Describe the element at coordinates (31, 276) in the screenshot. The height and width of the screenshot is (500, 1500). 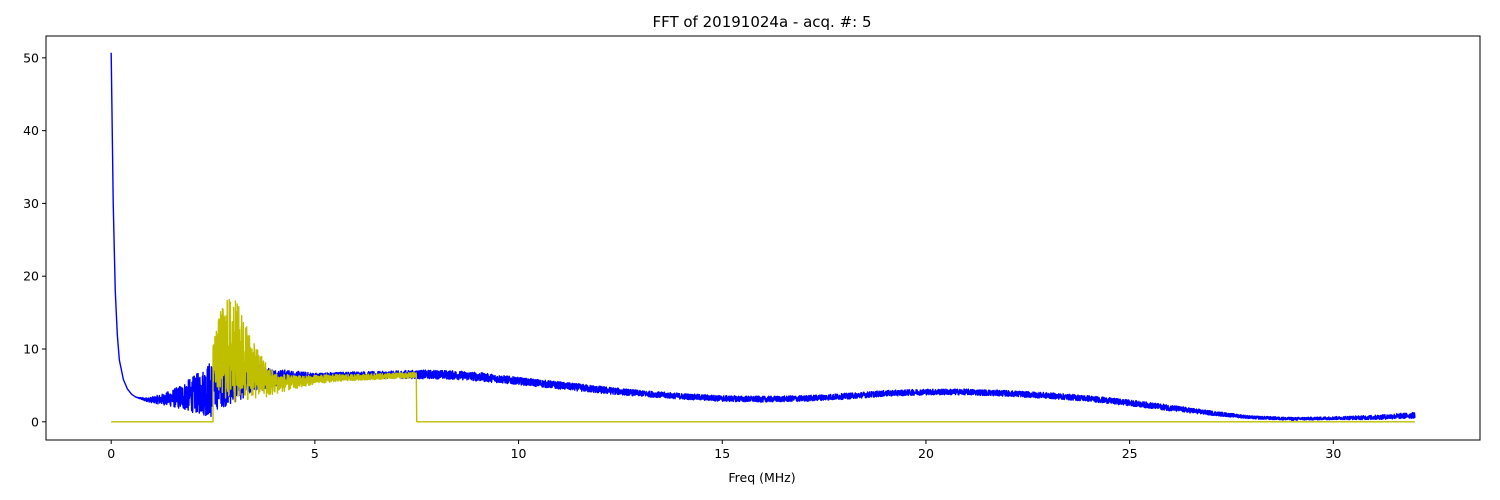
I see `y-tick-label: 20` at that location.